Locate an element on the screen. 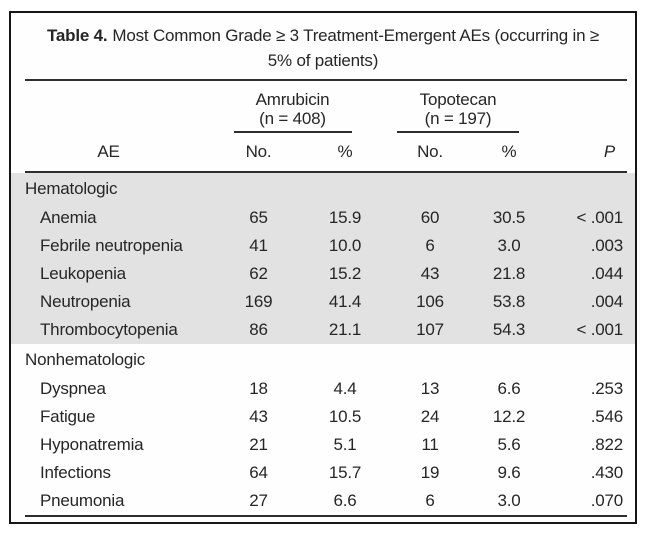 Image resolution: width=650 pixels, height=533 pixels. group-name-amrubicin: Amrubicin is located at coordinates (292, 99).